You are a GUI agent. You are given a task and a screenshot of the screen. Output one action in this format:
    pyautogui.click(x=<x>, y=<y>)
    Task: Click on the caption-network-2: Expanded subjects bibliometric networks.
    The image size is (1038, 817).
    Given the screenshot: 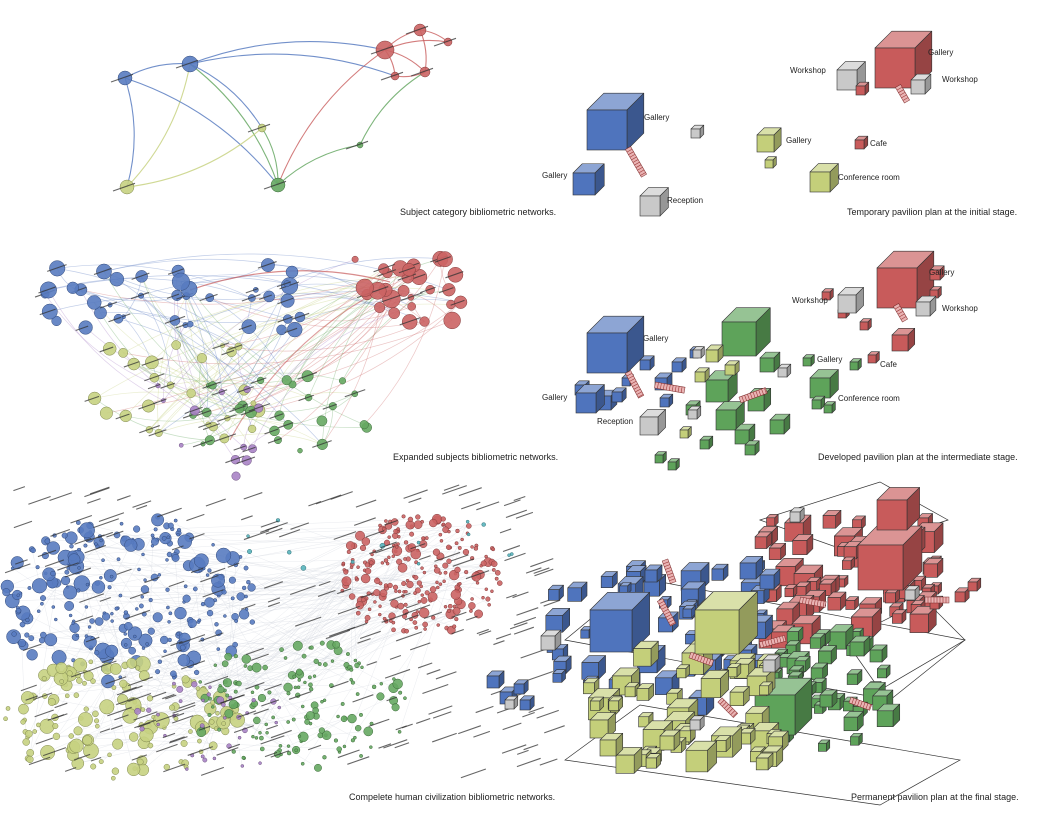 What is the action you would take?
    pyautogui.click(x=475, y=457)
    